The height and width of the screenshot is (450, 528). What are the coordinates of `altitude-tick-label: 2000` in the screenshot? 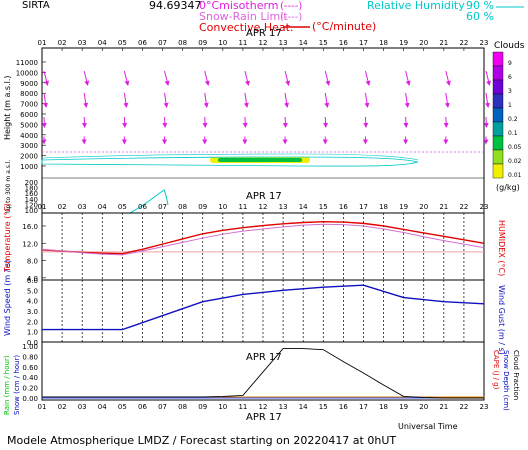 It's located at (29, 157).